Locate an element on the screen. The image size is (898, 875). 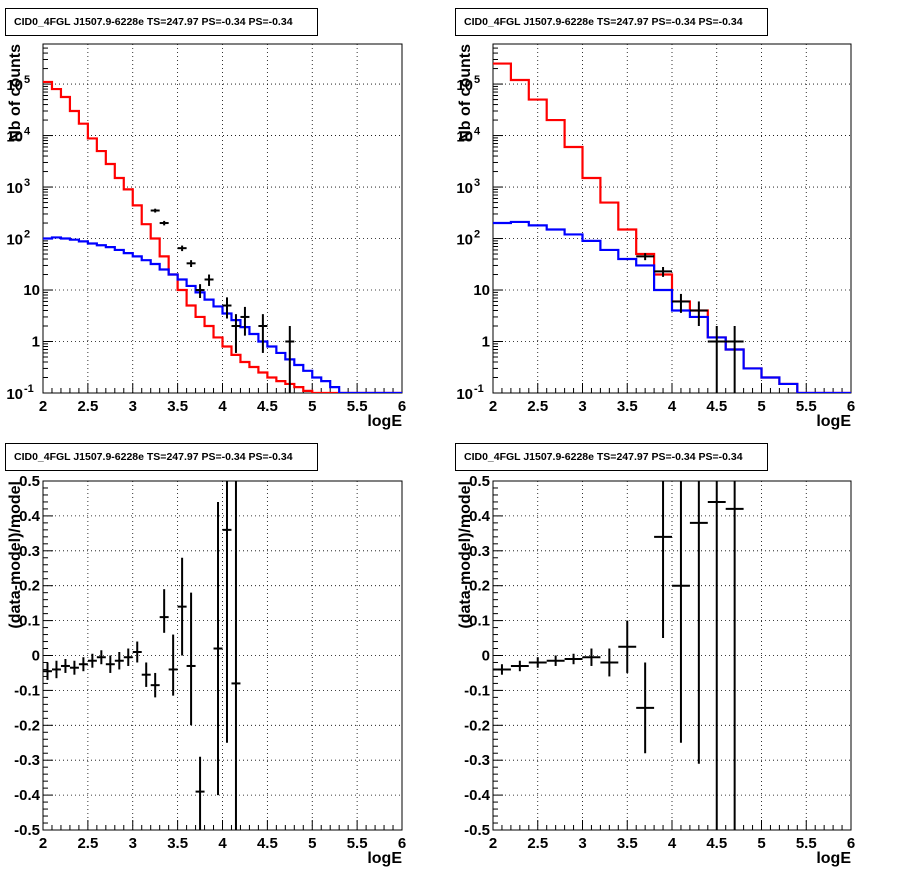
y-tick-label: -0.3 is located at coordinates (477, 760).